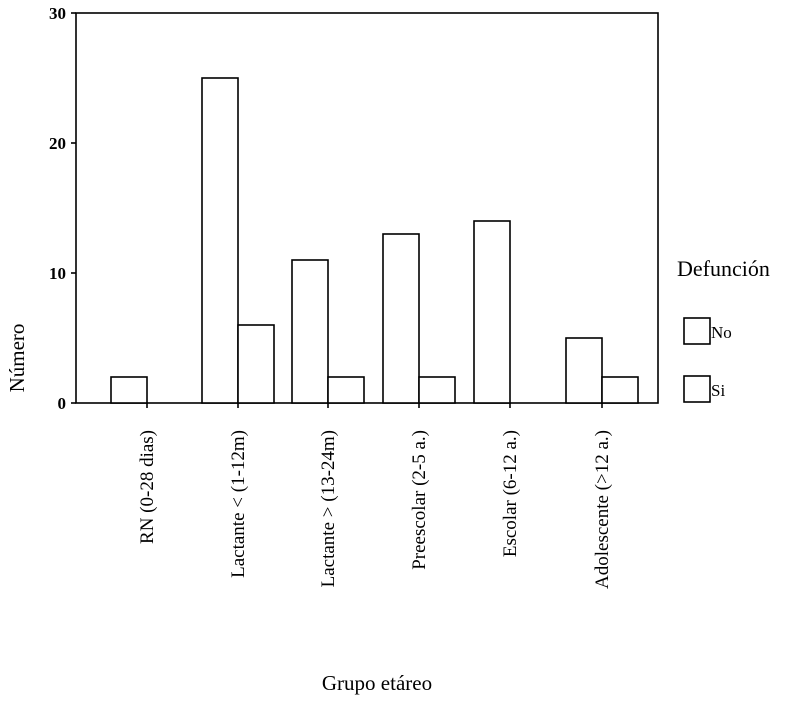 Image resolution: width=786 pixels, height=724 pixels. What do you see at coordinates (723, 268) in the screenshot?
I see `legend-title: Defunción` at bounding box center [723, 268].